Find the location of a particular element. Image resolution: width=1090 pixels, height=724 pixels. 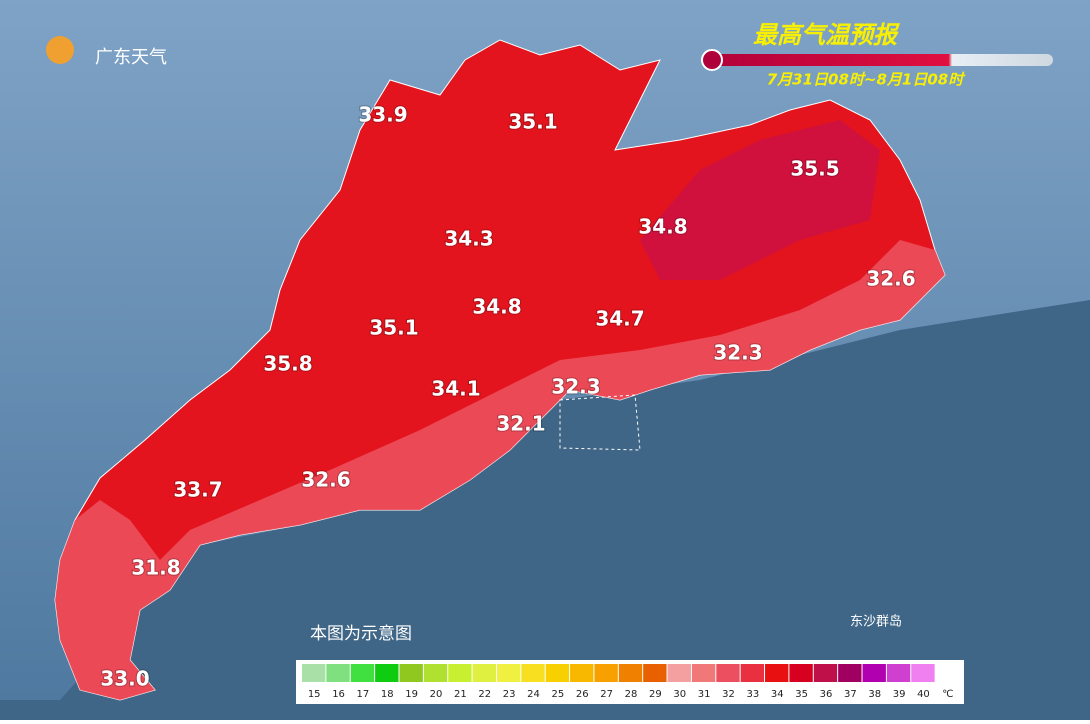

legend-label: 22 is located at coordinates (484, 694).